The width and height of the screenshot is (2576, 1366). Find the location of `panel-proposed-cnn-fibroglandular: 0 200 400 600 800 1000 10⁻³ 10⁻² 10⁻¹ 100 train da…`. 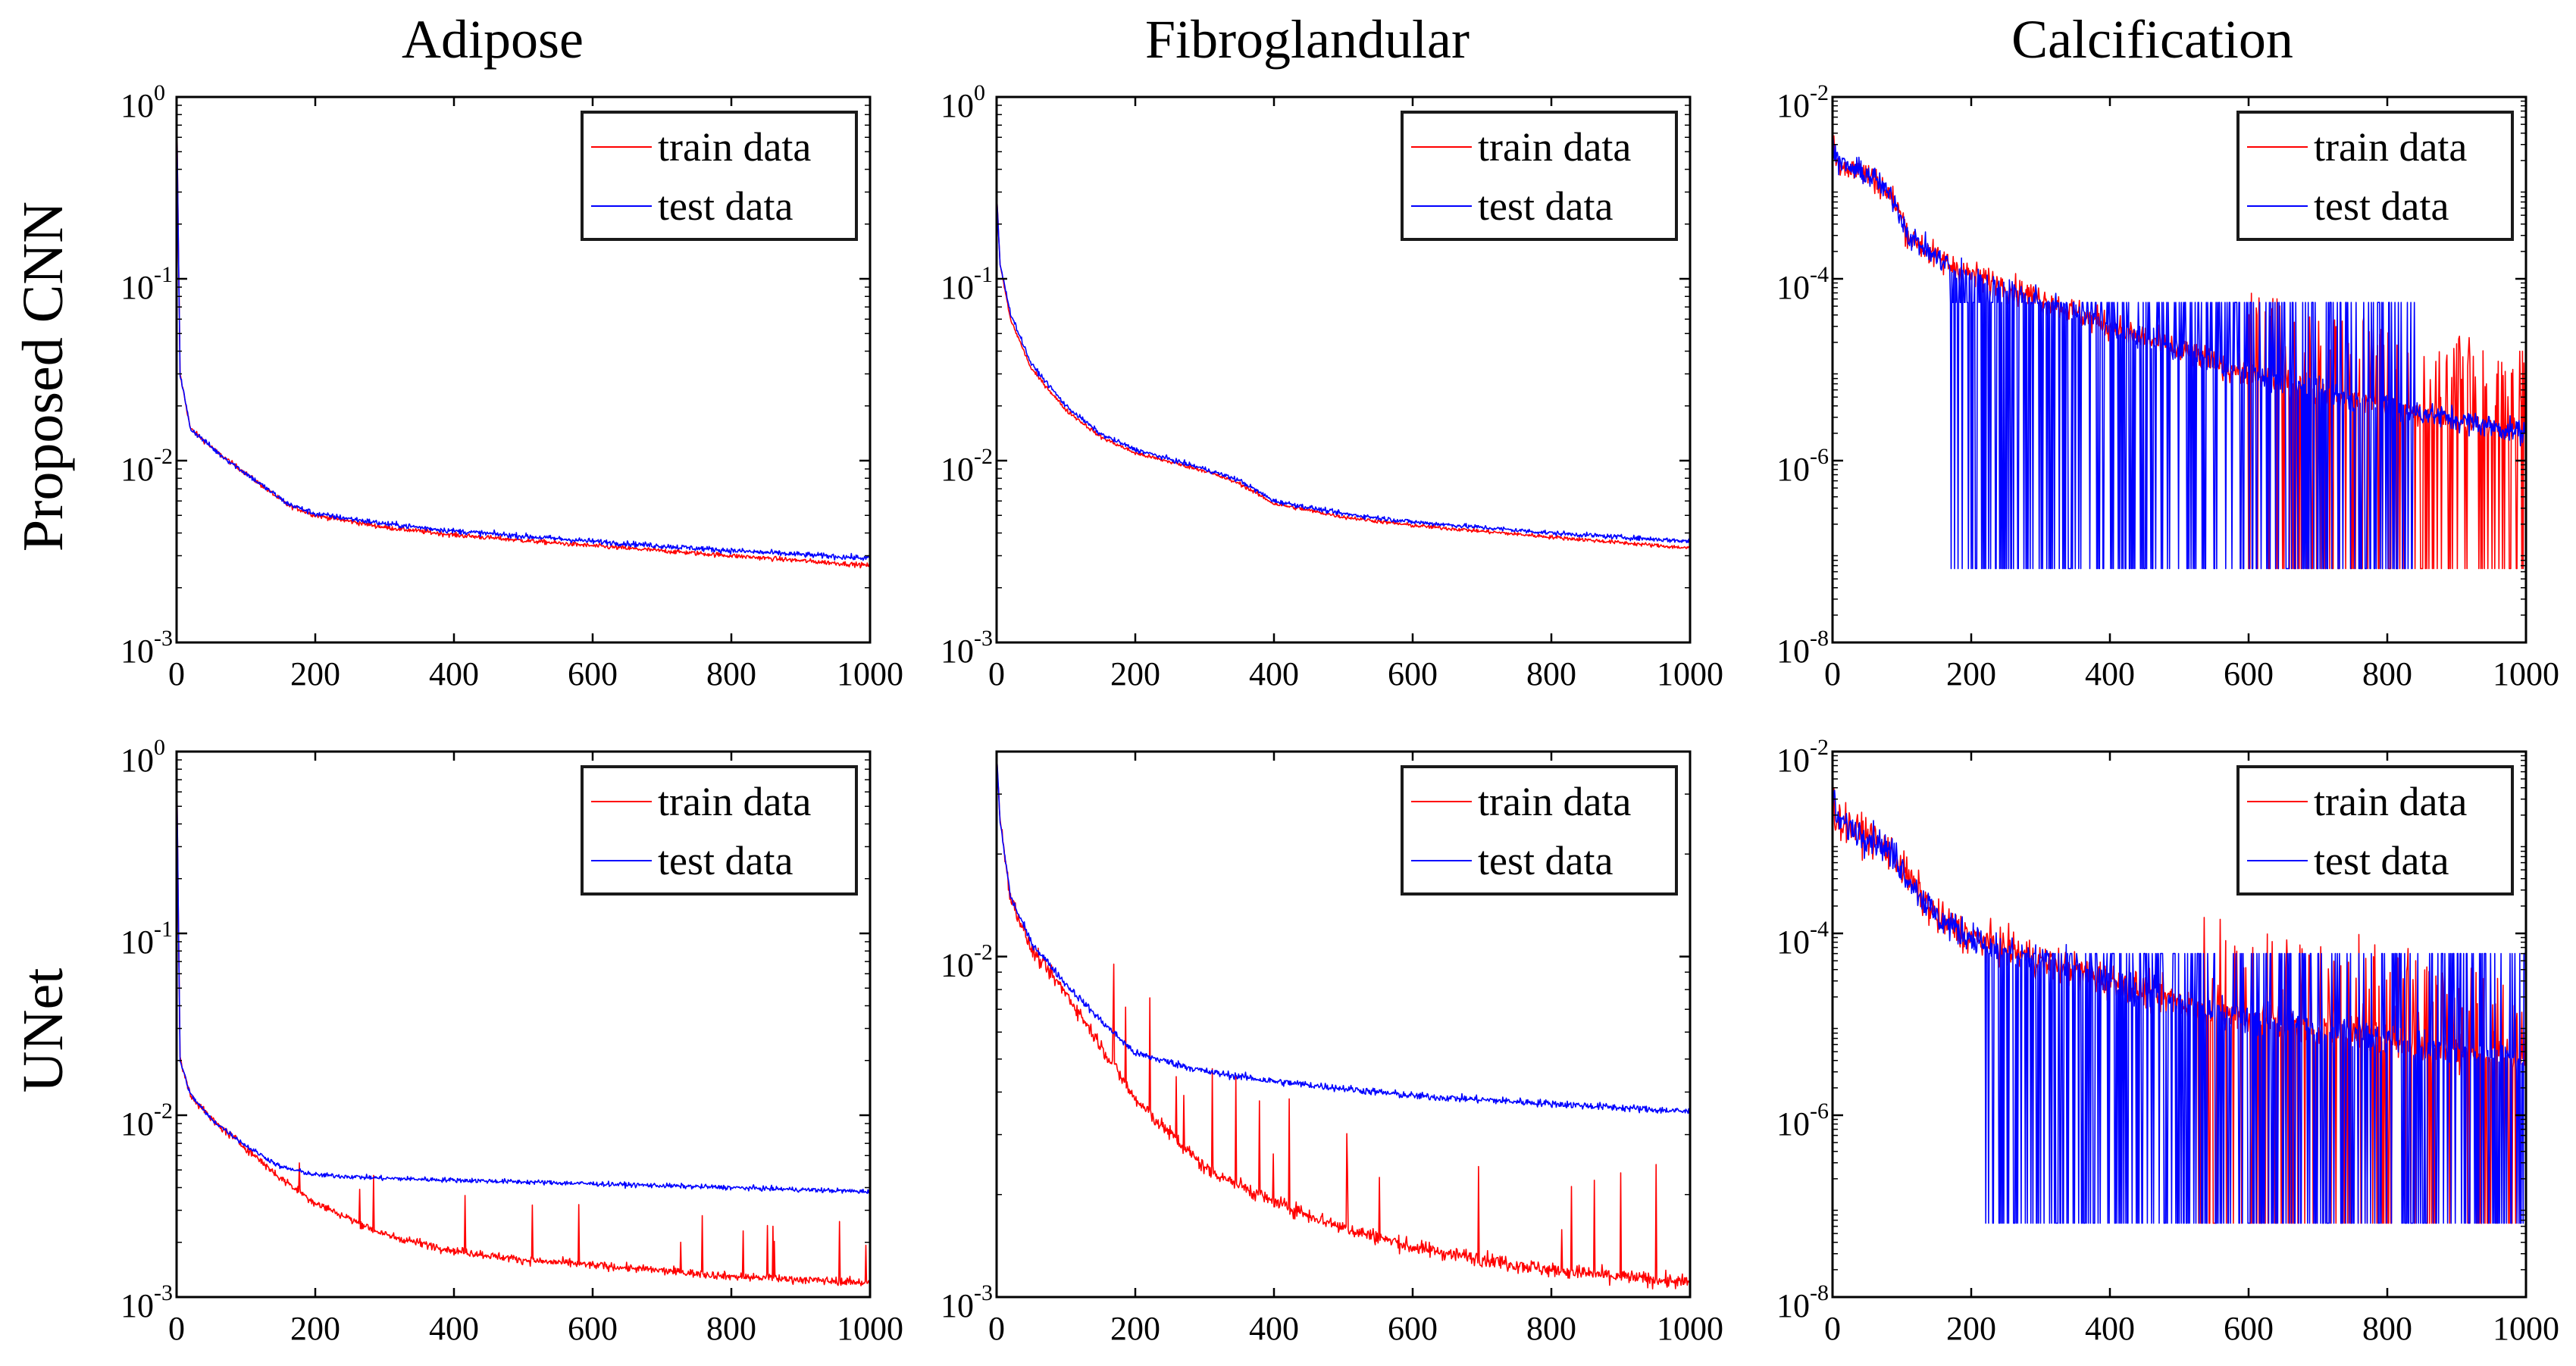

panel-proposed-cnn-fibroglandular: 0 200 400 600 800 1000 10⁻³ 10⁻² 10⁻¹ 100 train da… is located at coordinates (1332, 386).